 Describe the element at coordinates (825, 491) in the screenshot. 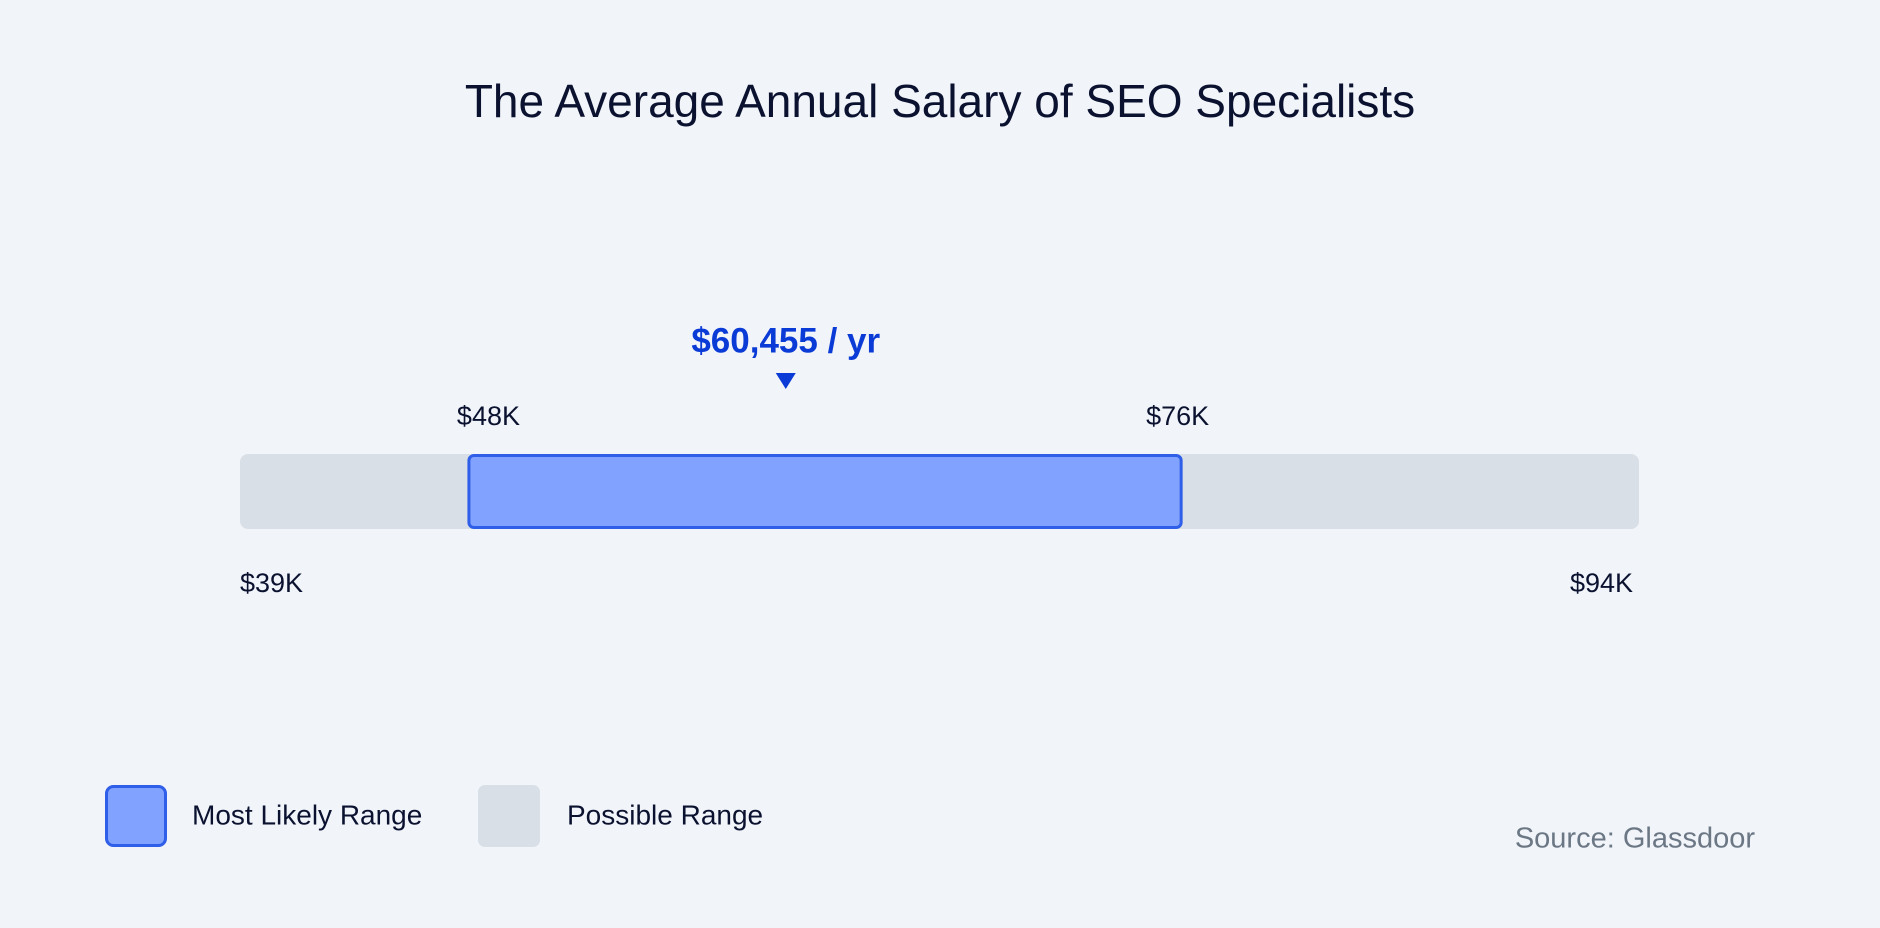

I see `likely-range-bar` at that location.